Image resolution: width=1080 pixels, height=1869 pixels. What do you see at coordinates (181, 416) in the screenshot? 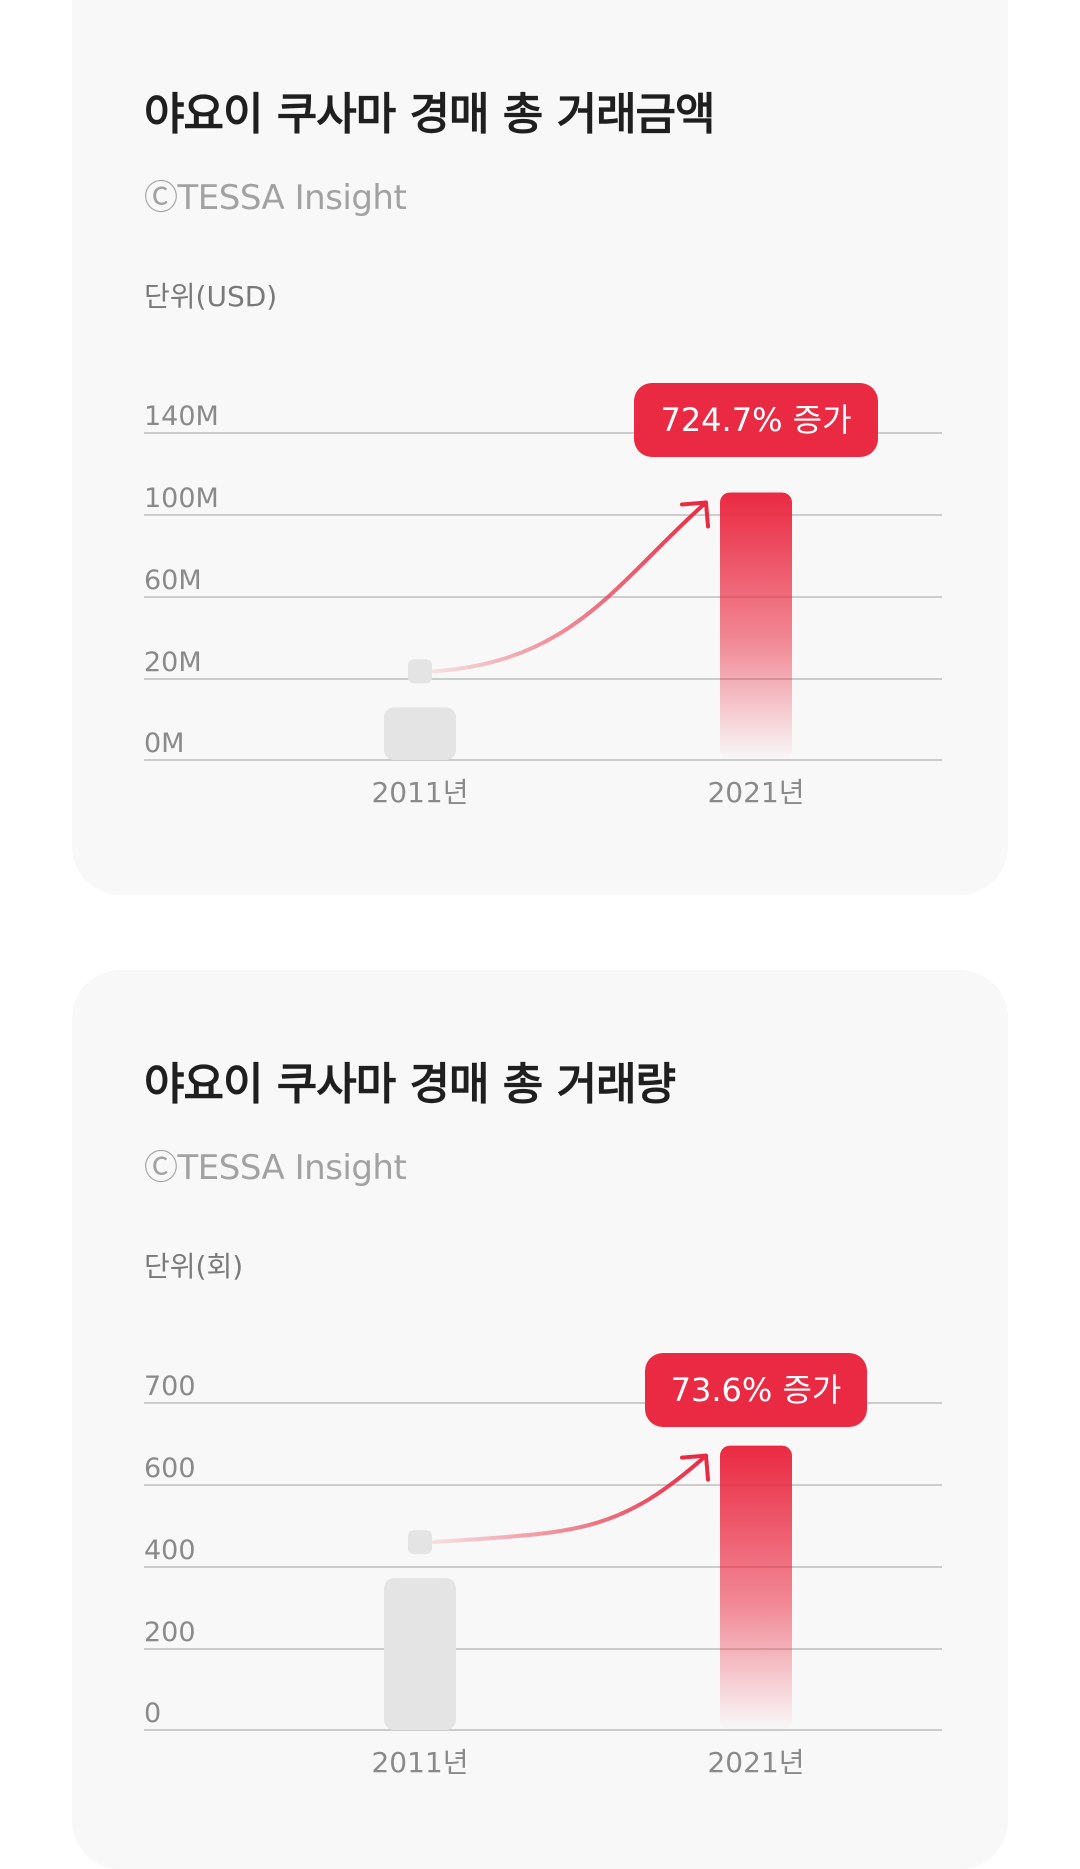
I see `y-tick-label: 140M` at bounding box center [181, 416].